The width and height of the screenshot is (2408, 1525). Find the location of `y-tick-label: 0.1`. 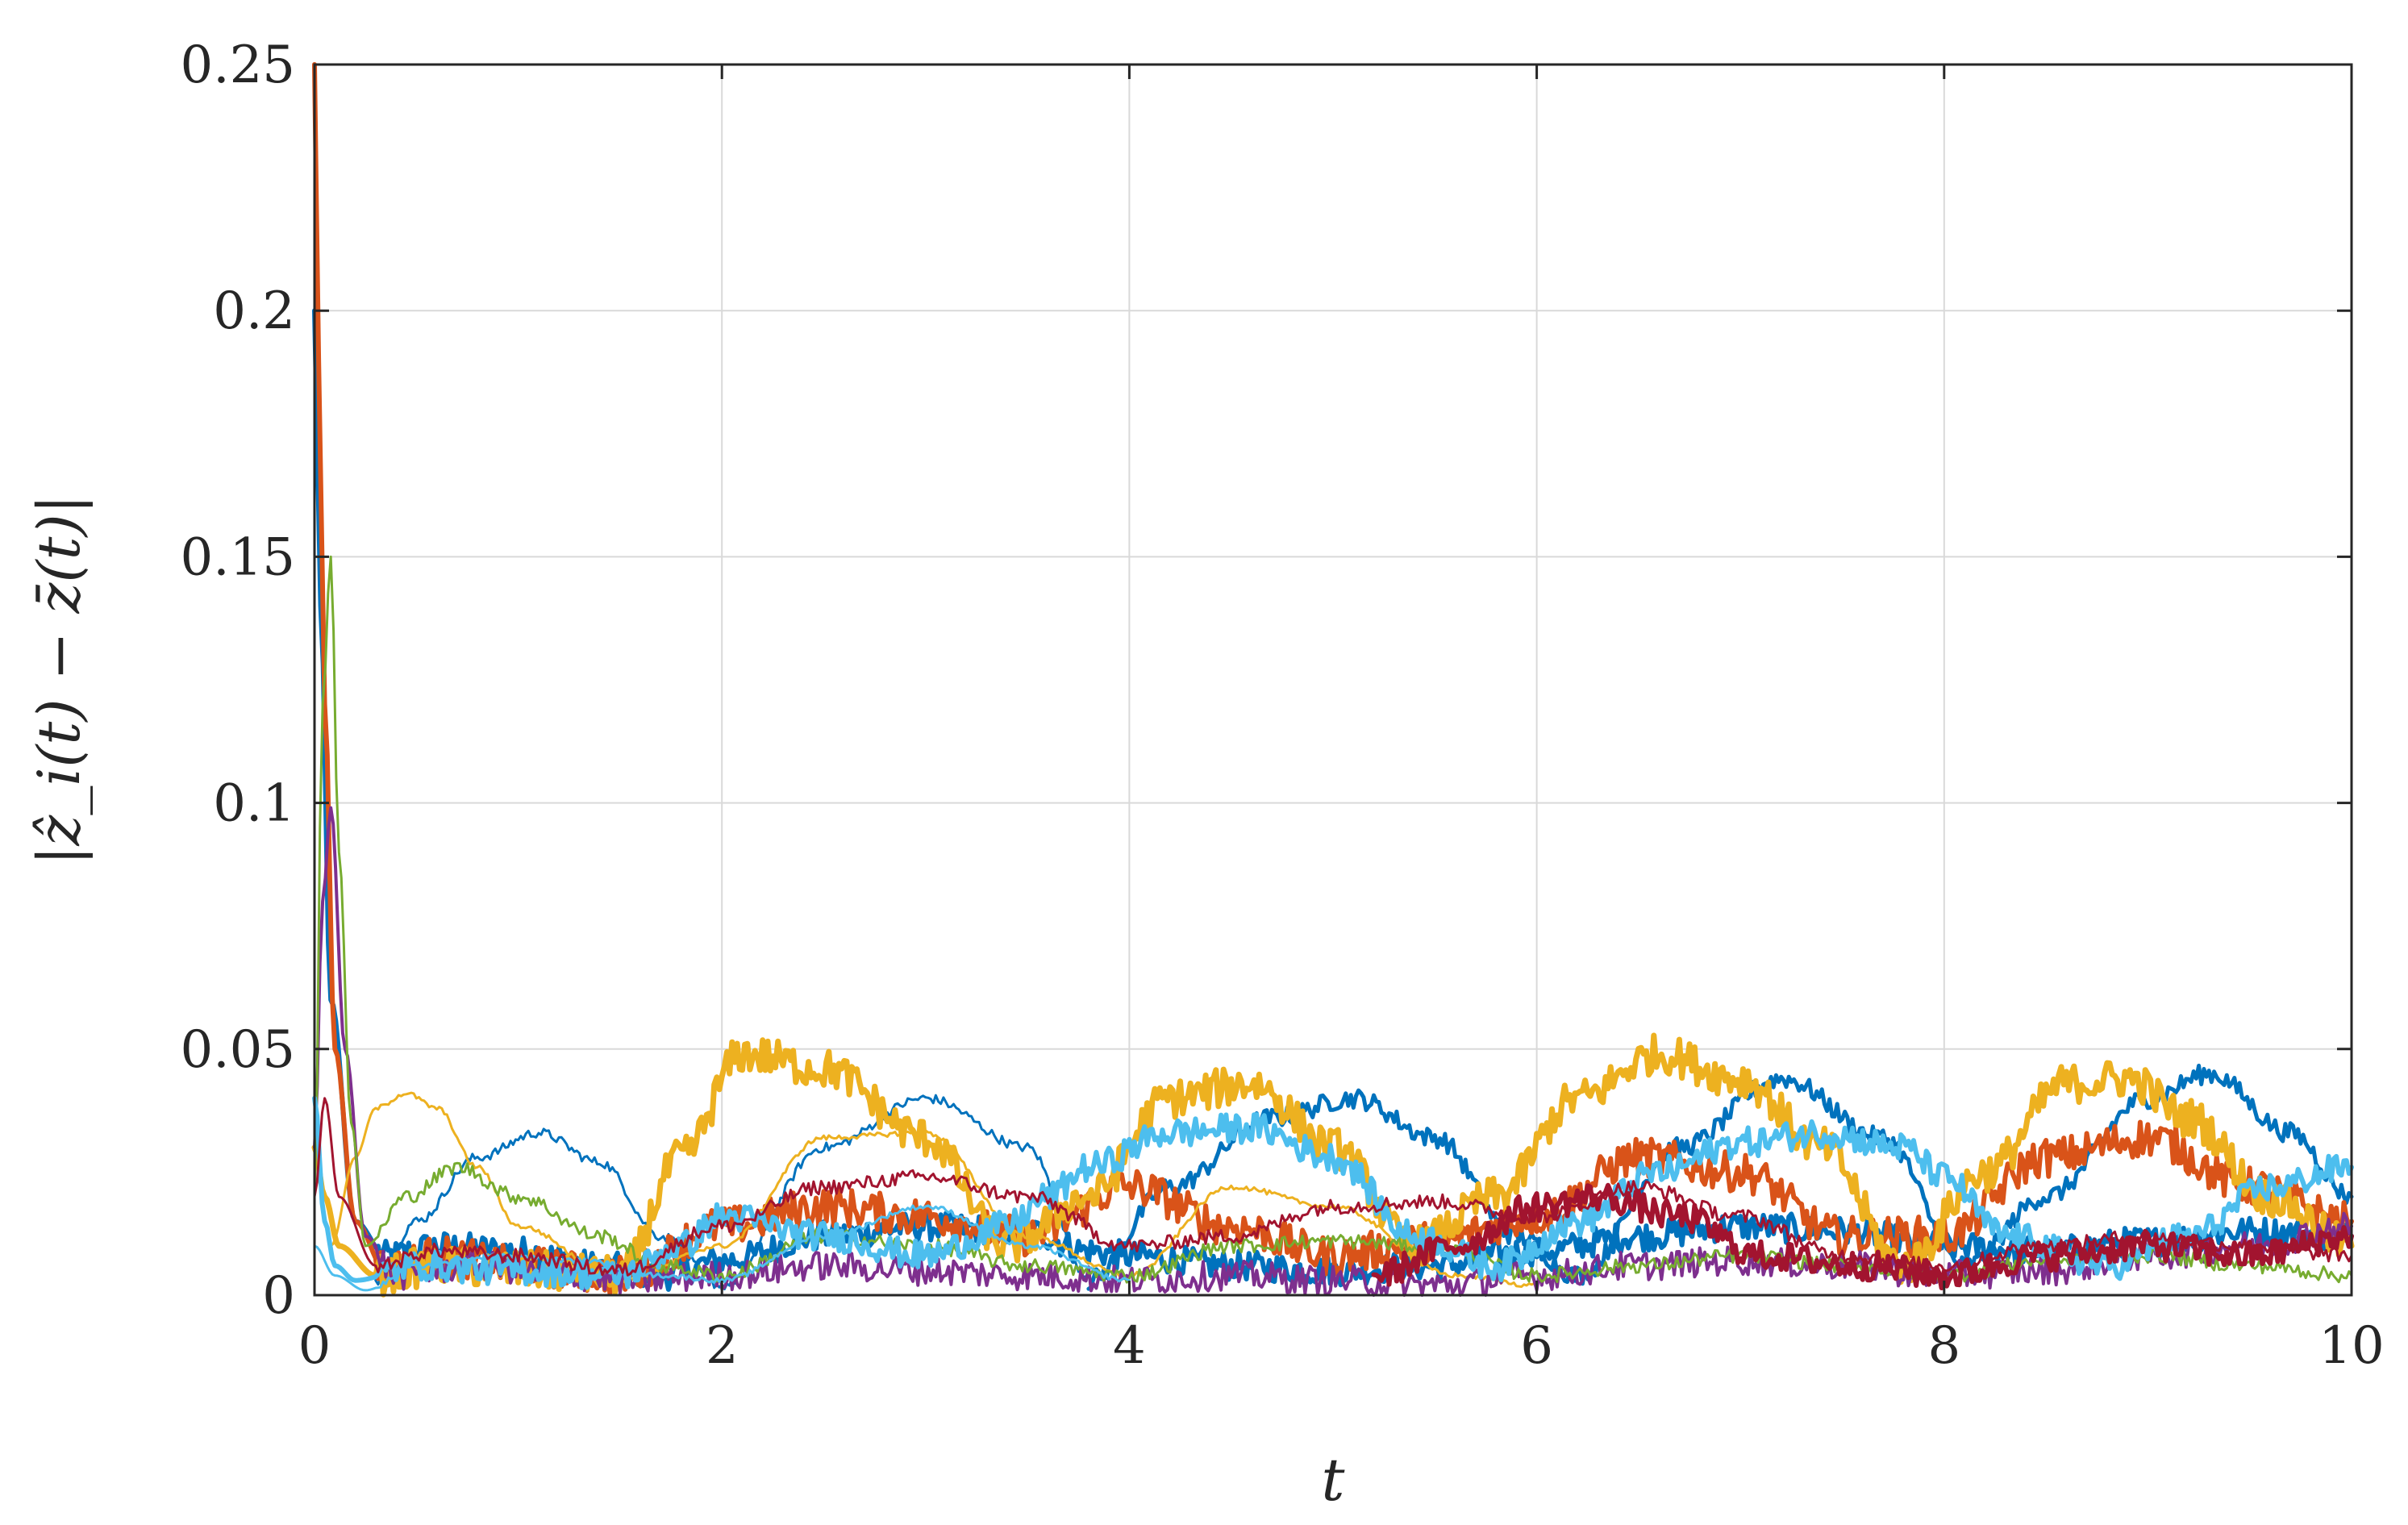

y-tick-label: 0.1 is located at coordinates (254, 804).